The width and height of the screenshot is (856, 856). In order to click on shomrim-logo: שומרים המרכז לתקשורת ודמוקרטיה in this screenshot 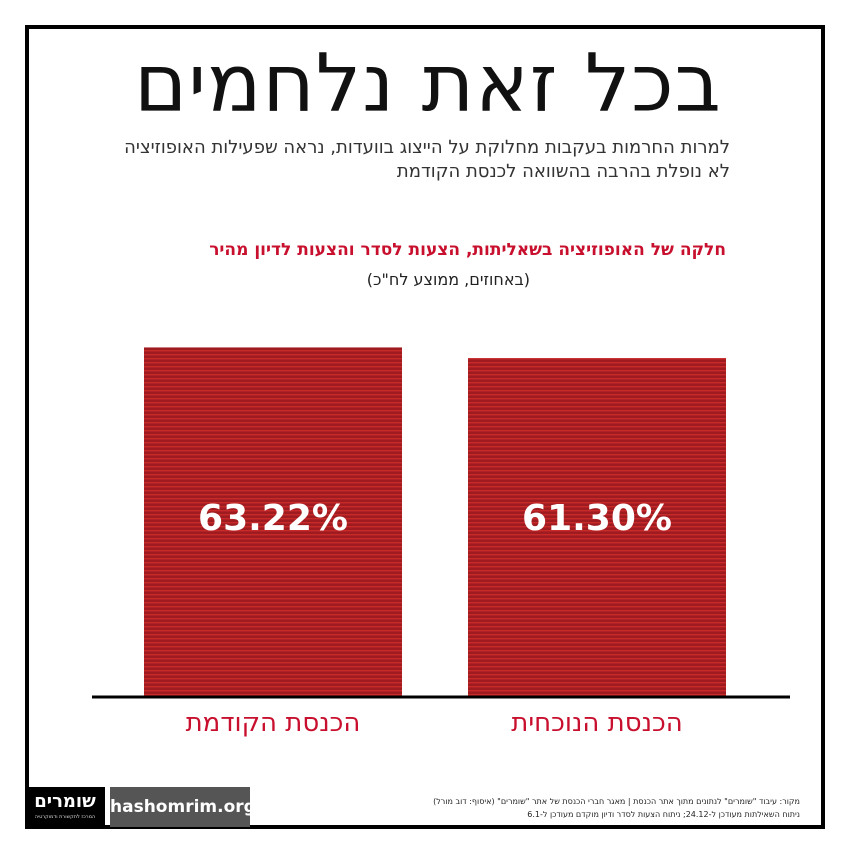, I will do `click(65, 807)`.